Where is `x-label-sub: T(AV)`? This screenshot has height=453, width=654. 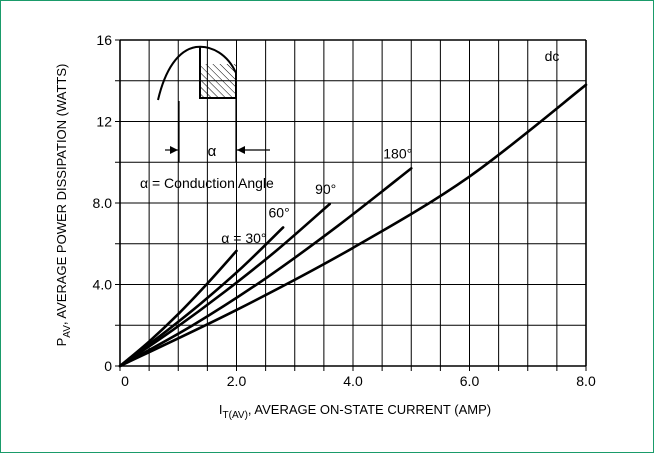
x-label-sub: T(AV) is located at coordinates (235, 415).